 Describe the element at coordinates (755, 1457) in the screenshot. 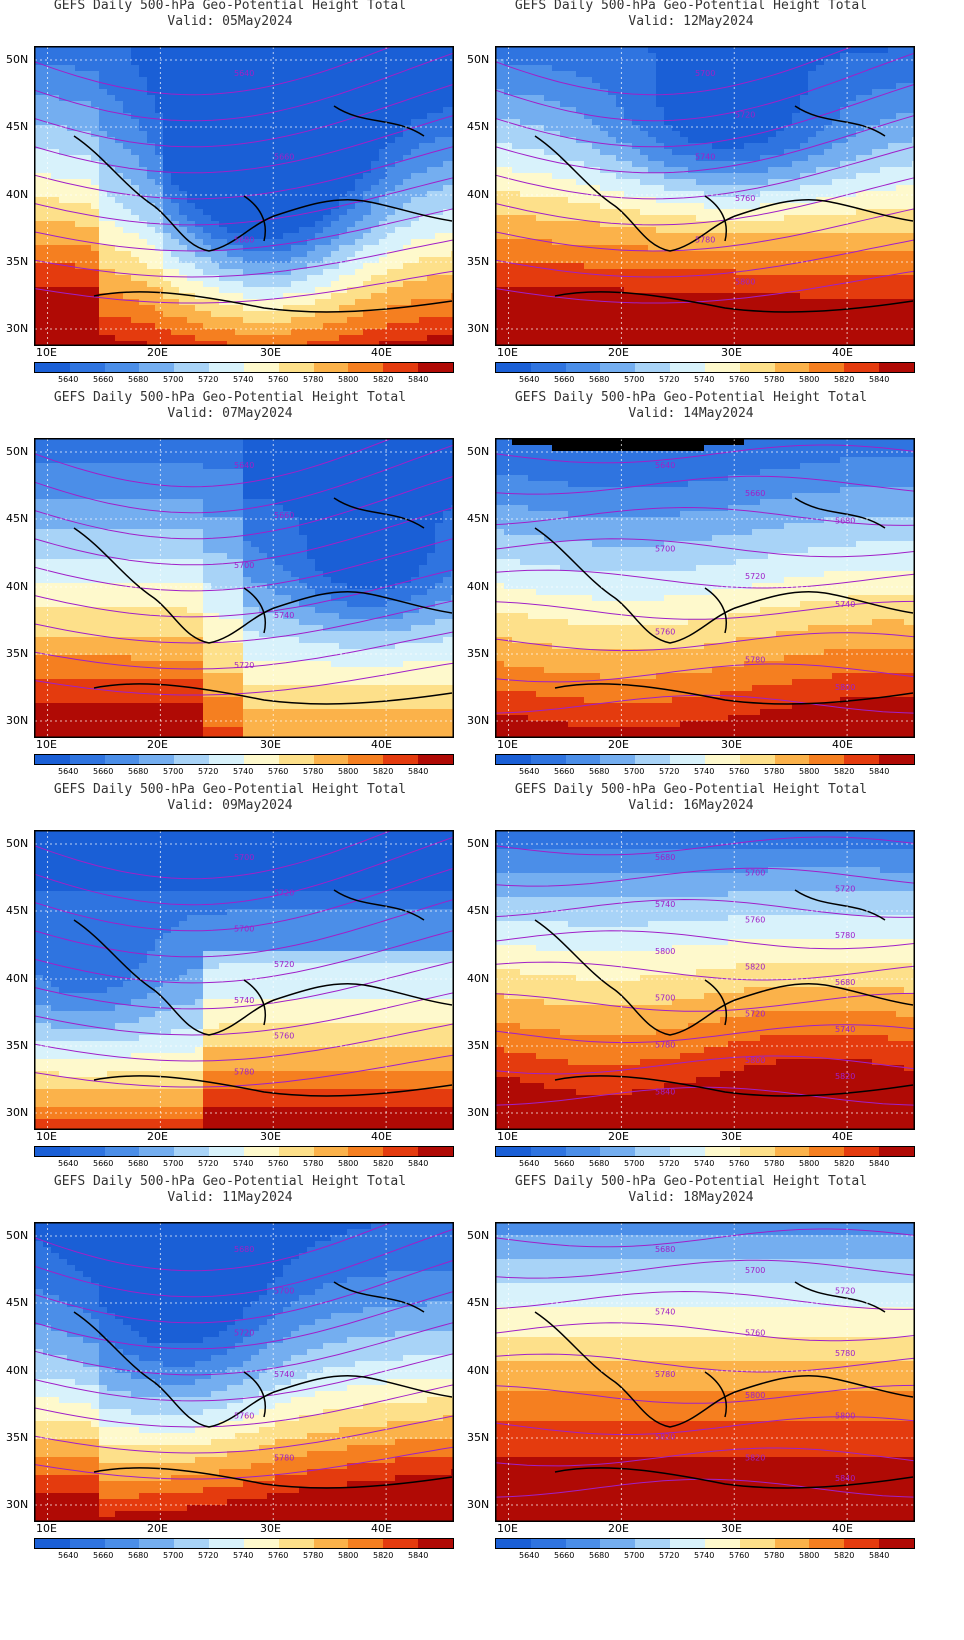

I see `contour-label: 5820` at that location.